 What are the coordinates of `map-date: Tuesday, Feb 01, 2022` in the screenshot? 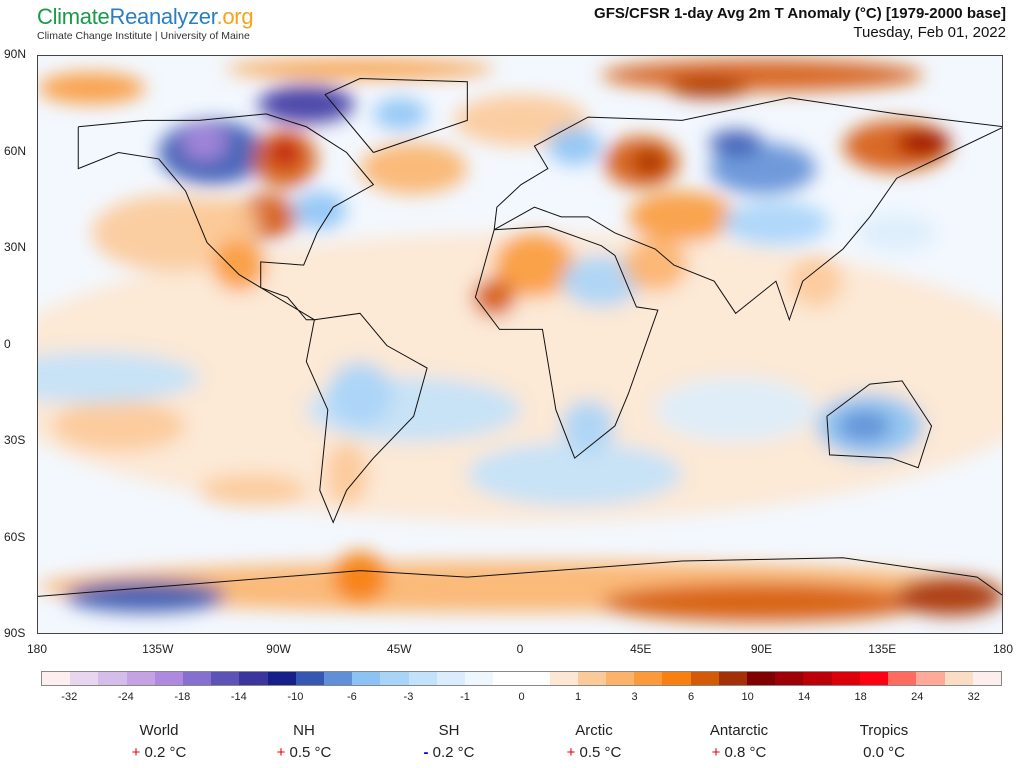 It's located at (929, 32).